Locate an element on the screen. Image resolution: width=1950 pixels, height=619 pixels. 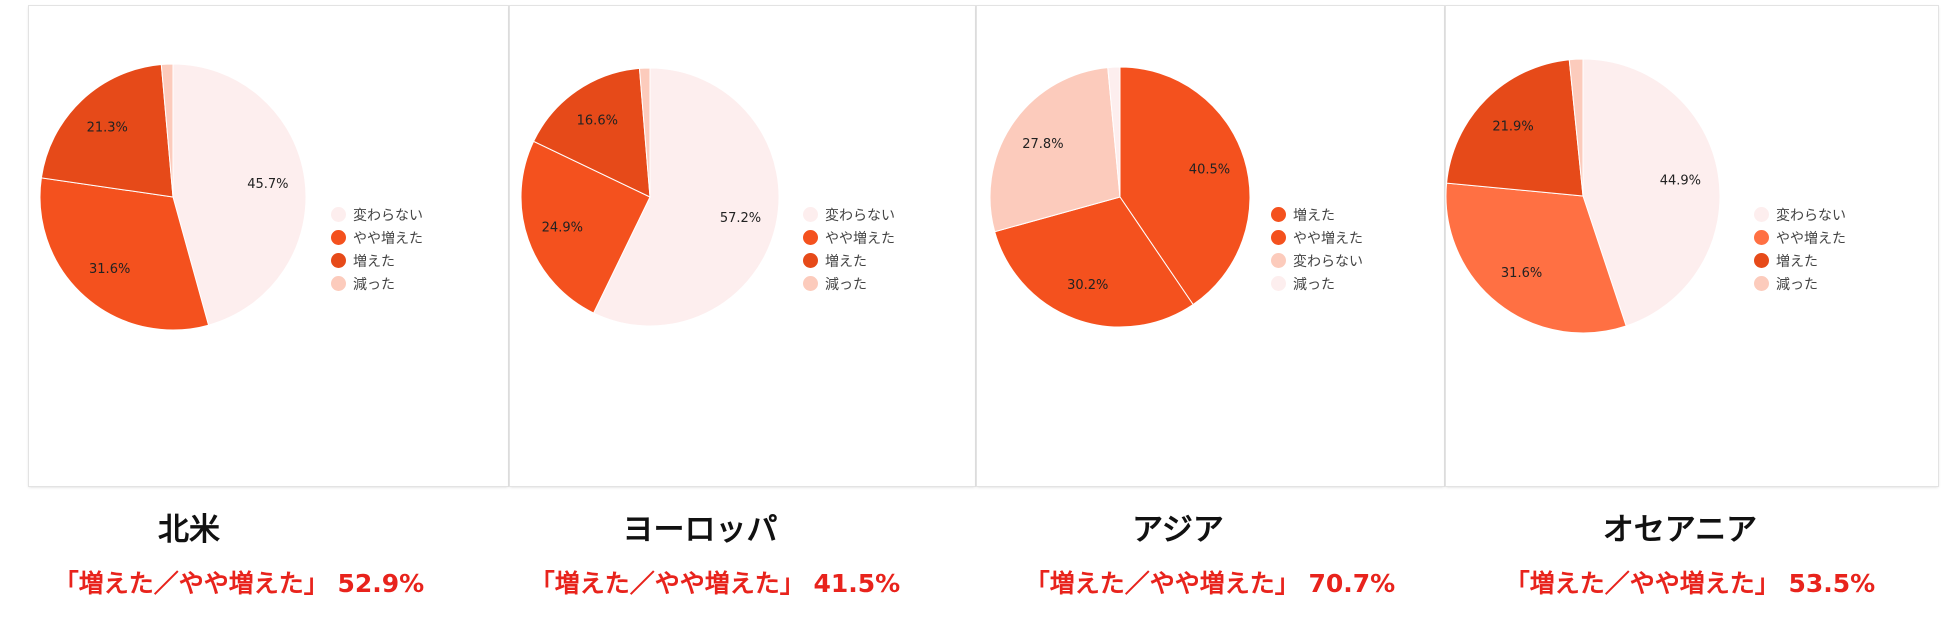
pie-slice-label-2: 16.6% is located at coordinates (597, 121).